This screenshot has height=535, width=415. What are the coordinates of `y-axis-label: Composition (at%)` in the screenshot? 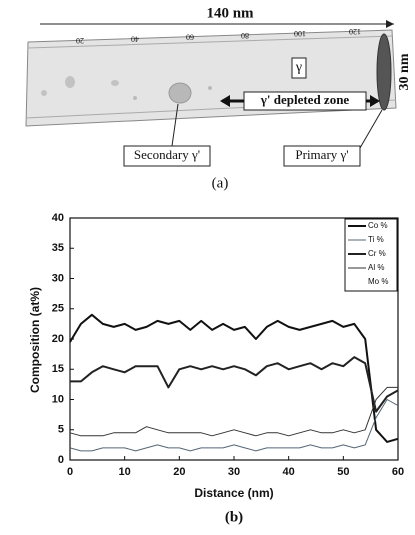 It's located at (35, 340).